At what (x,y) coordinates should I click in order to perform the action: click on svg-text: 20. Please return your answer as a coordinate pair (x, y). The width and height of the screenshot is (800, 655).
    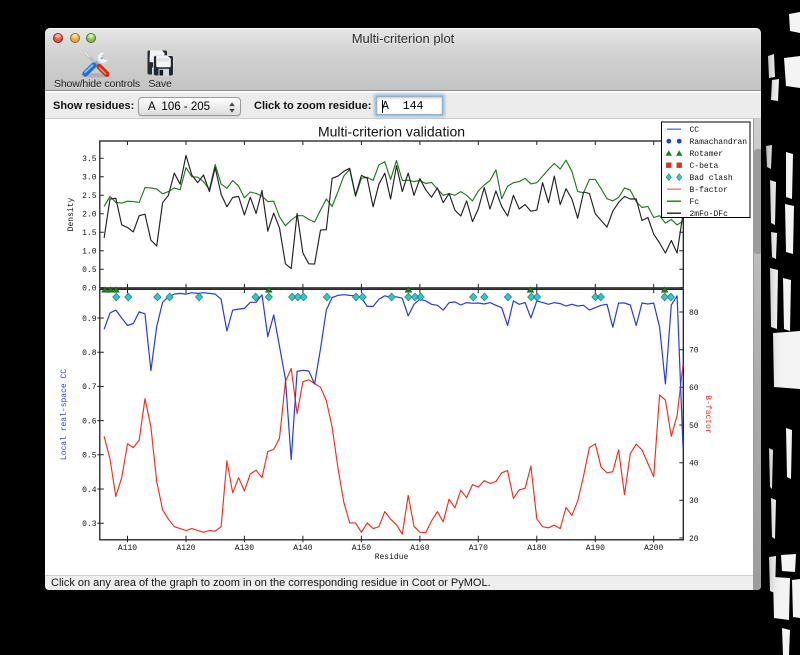
    Looking at the image, I should click on (694, 539).